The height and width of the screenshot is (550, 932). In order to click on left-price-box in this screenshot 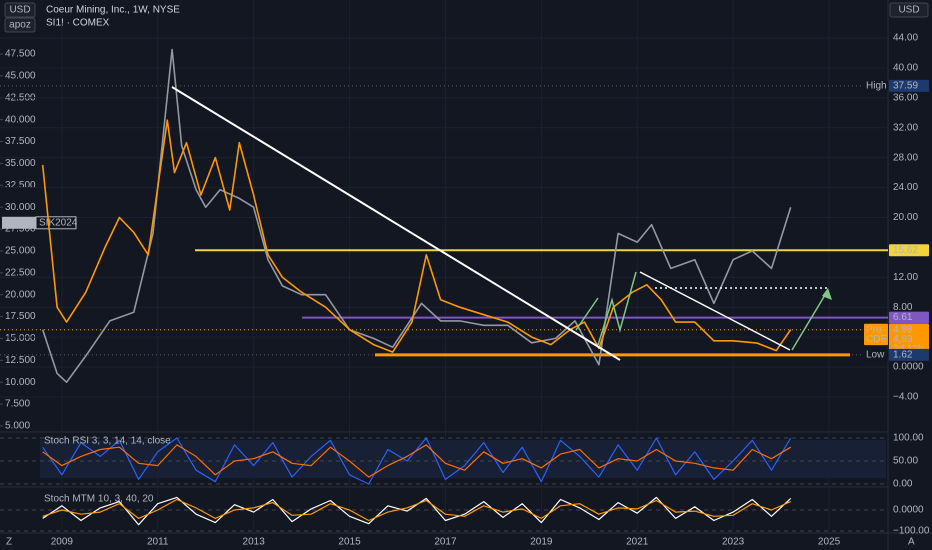, I will do `click(19, 222)`.